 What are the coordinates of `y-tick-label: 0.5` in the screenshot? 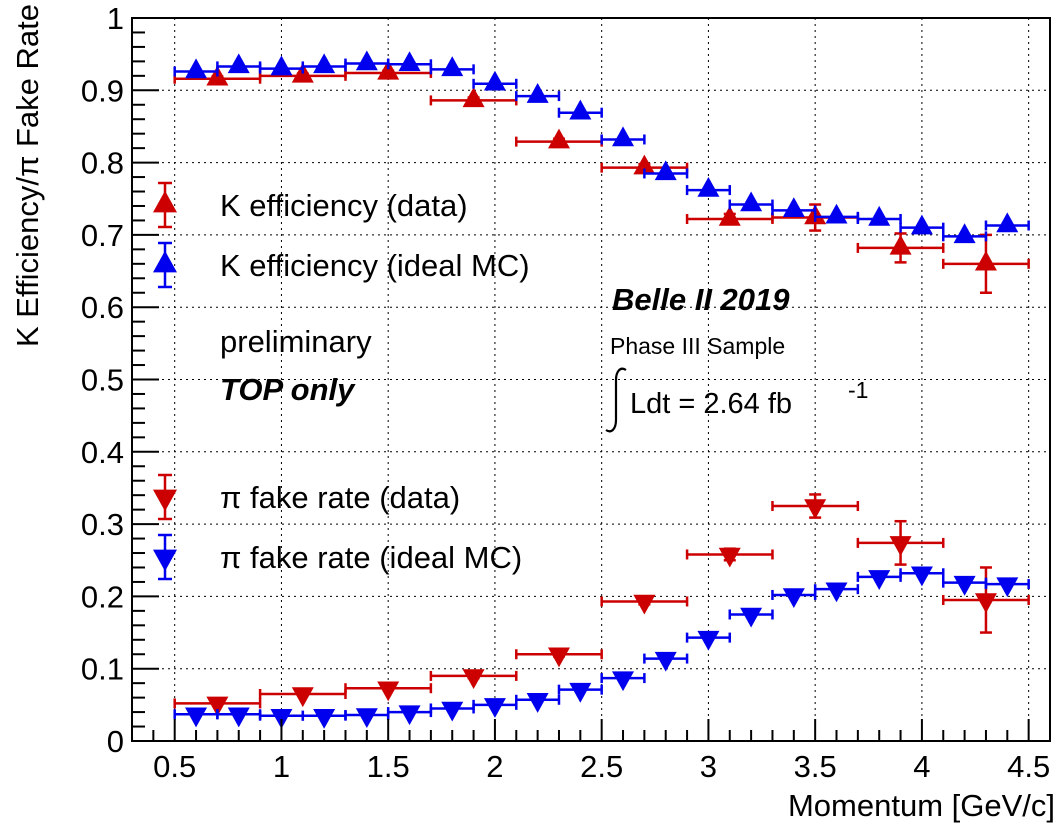 It's located at (102, 380).